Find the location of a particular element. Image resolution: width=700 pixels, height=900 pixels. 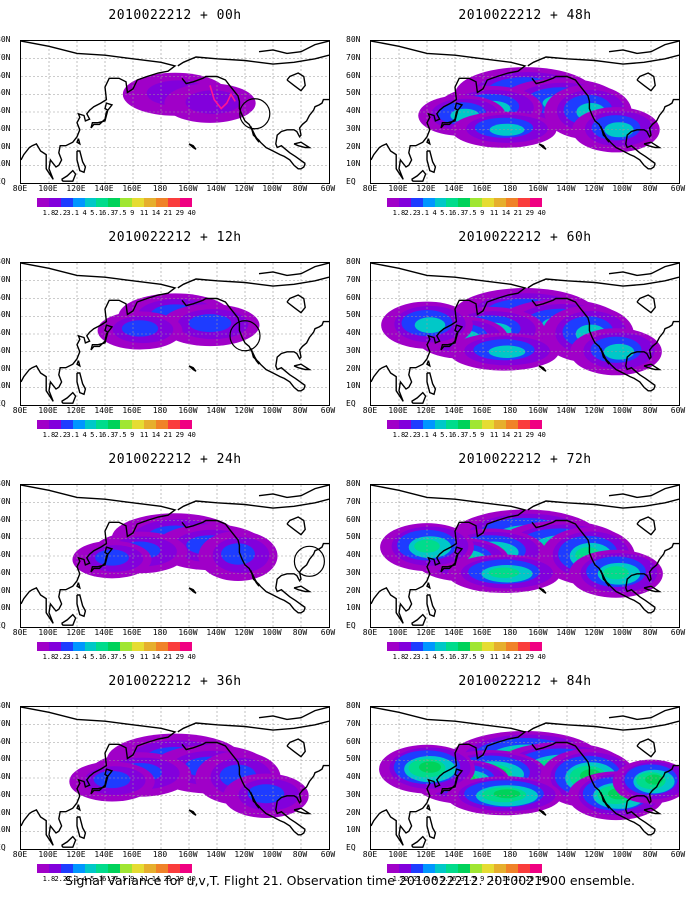

map-area is located at coordinates (175, 334).